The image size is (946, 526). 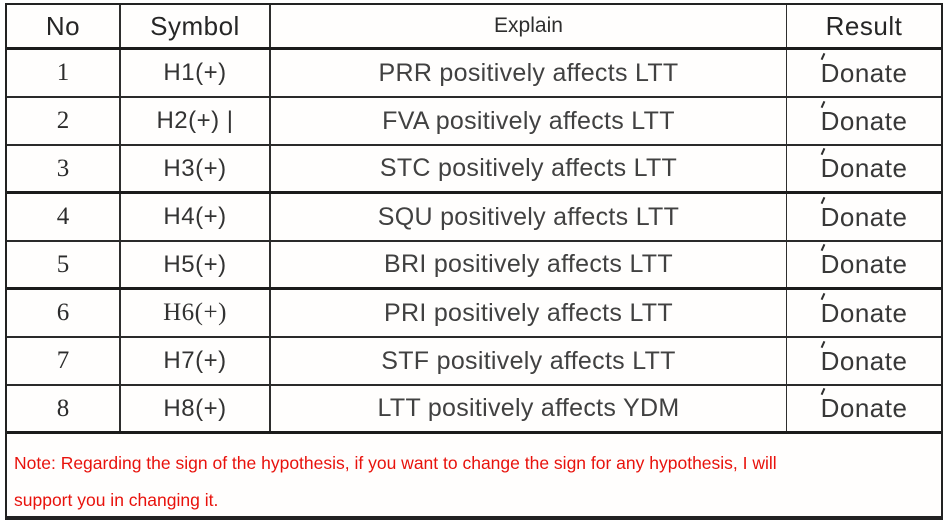 I want to click on row-number: 3, so click(x=63, y=168).